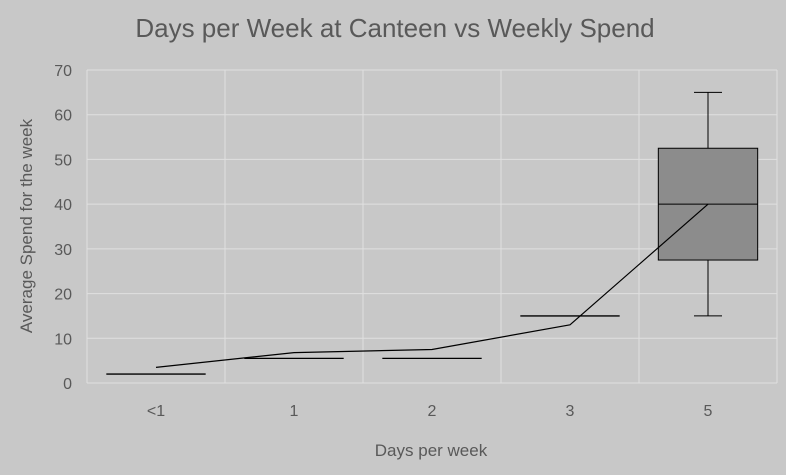 This screenshot has height=475, width=786. I want to click on x-axis-title: Days per week, so click(431, 450).